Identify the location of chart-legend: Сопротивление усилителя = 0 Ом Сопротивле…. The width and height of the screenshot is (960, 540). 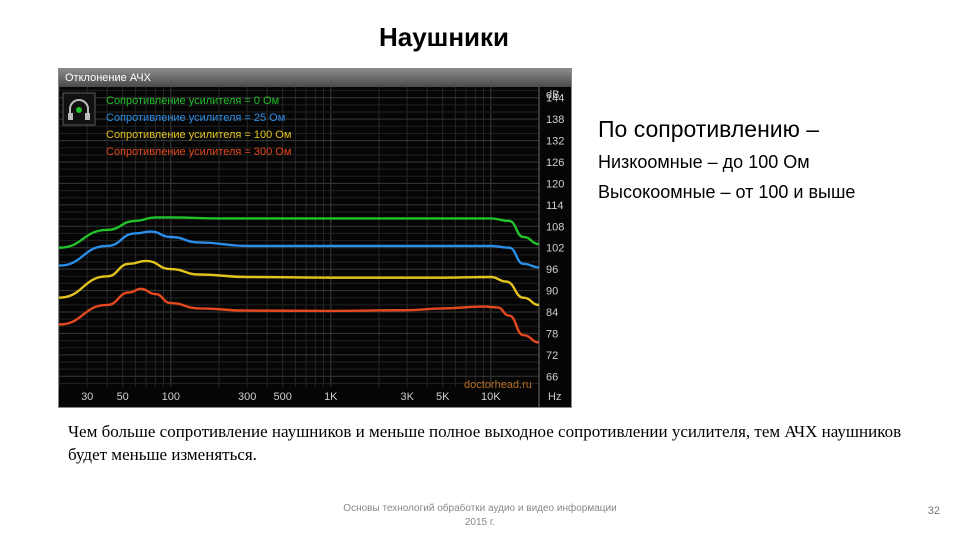
(198, 126).